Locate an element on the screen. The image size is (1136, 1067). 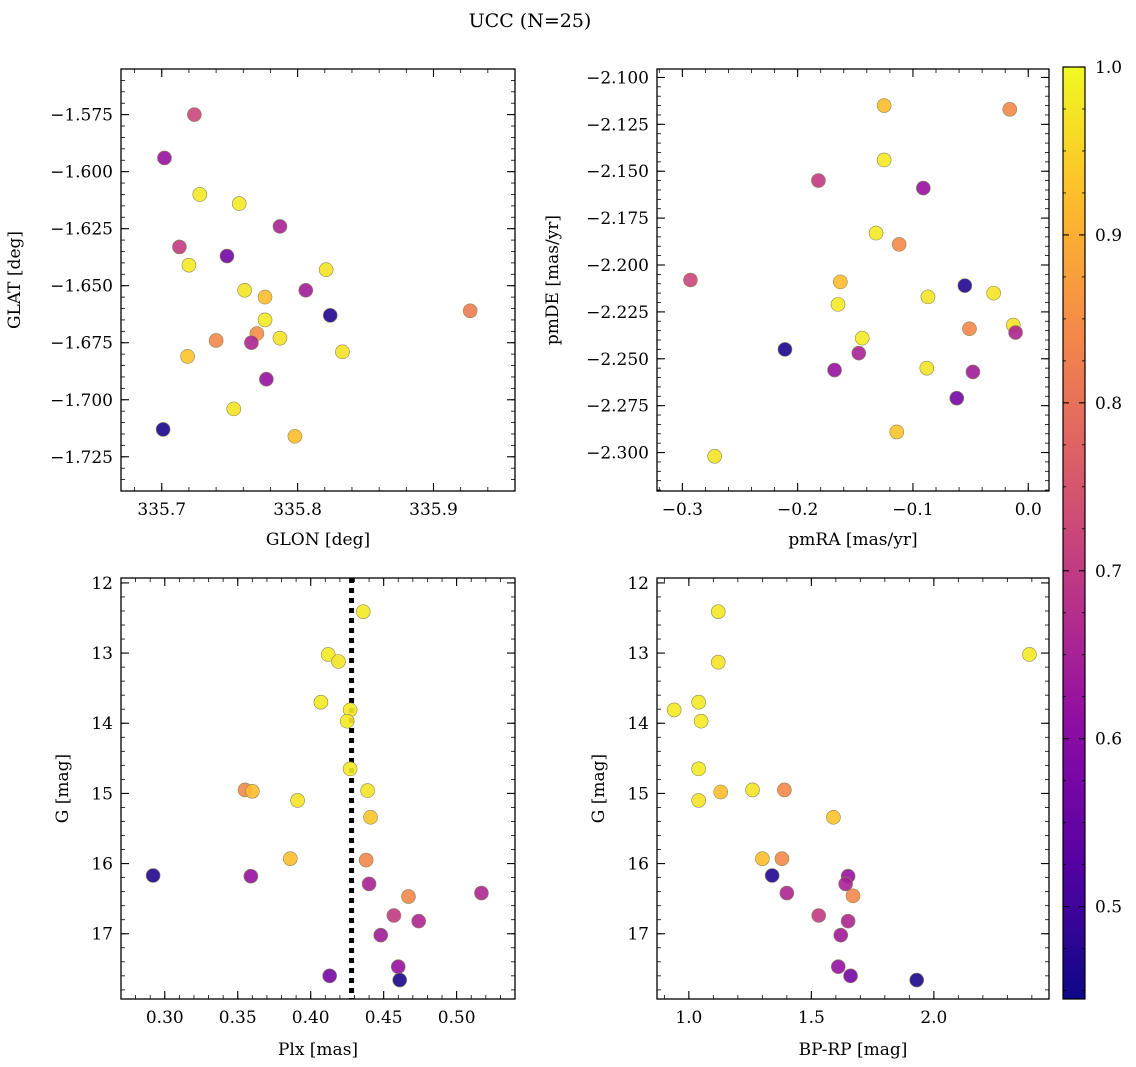
y-tick-label: −2.150 is located at coordinates (617, 172).